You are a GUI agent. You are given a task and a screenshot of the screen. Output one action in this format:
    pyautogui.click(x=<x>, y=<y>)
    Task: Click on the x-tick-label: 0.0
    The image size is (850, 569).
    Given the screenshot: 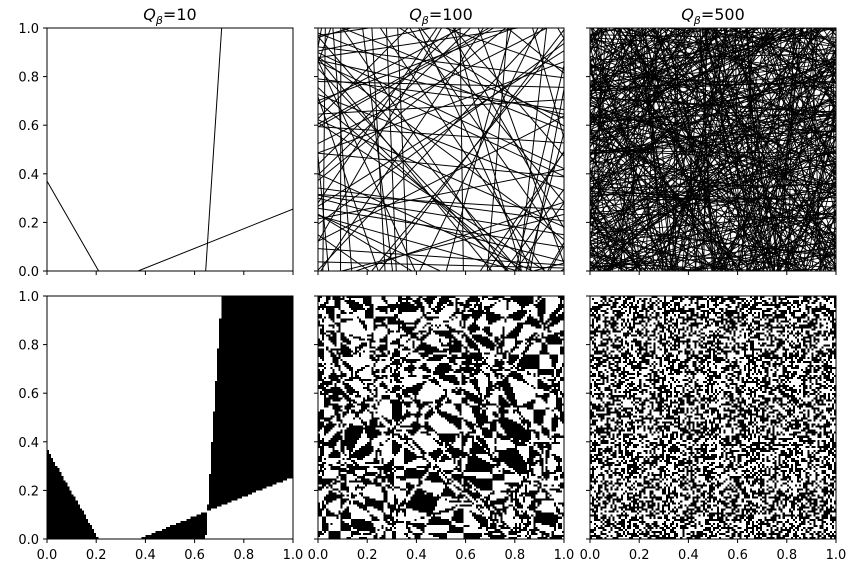 What is the action you would take?
    pyautogui.click(x=590, y=555)
    